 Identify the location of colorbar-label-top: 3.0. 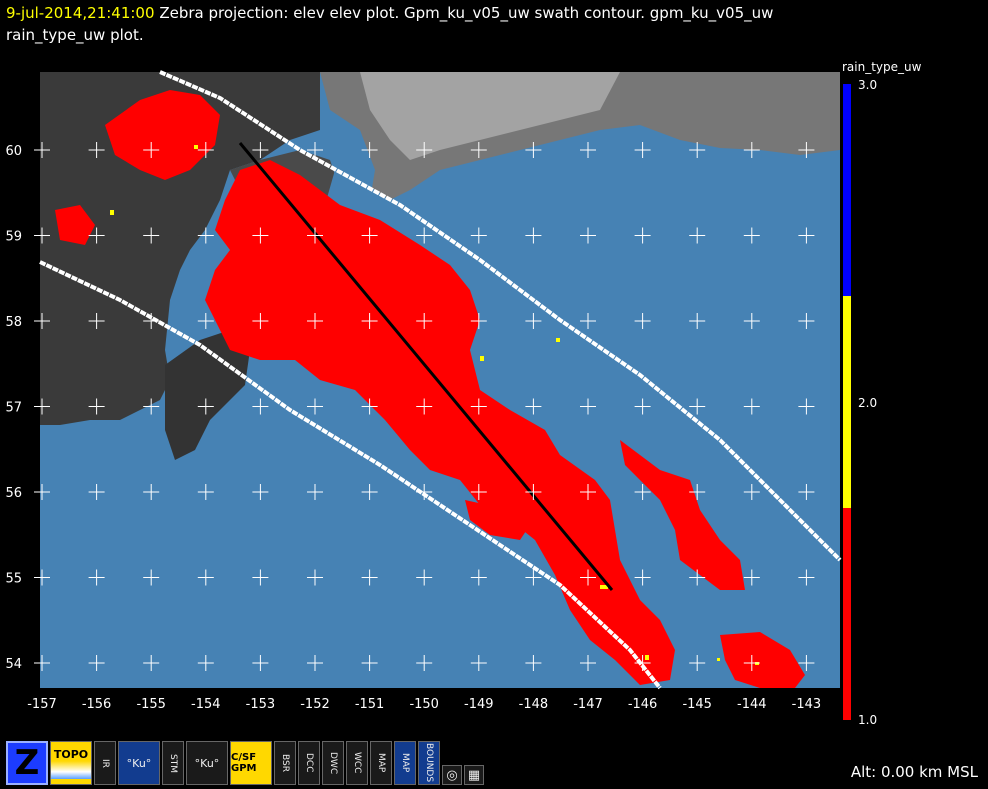
(868, 85).